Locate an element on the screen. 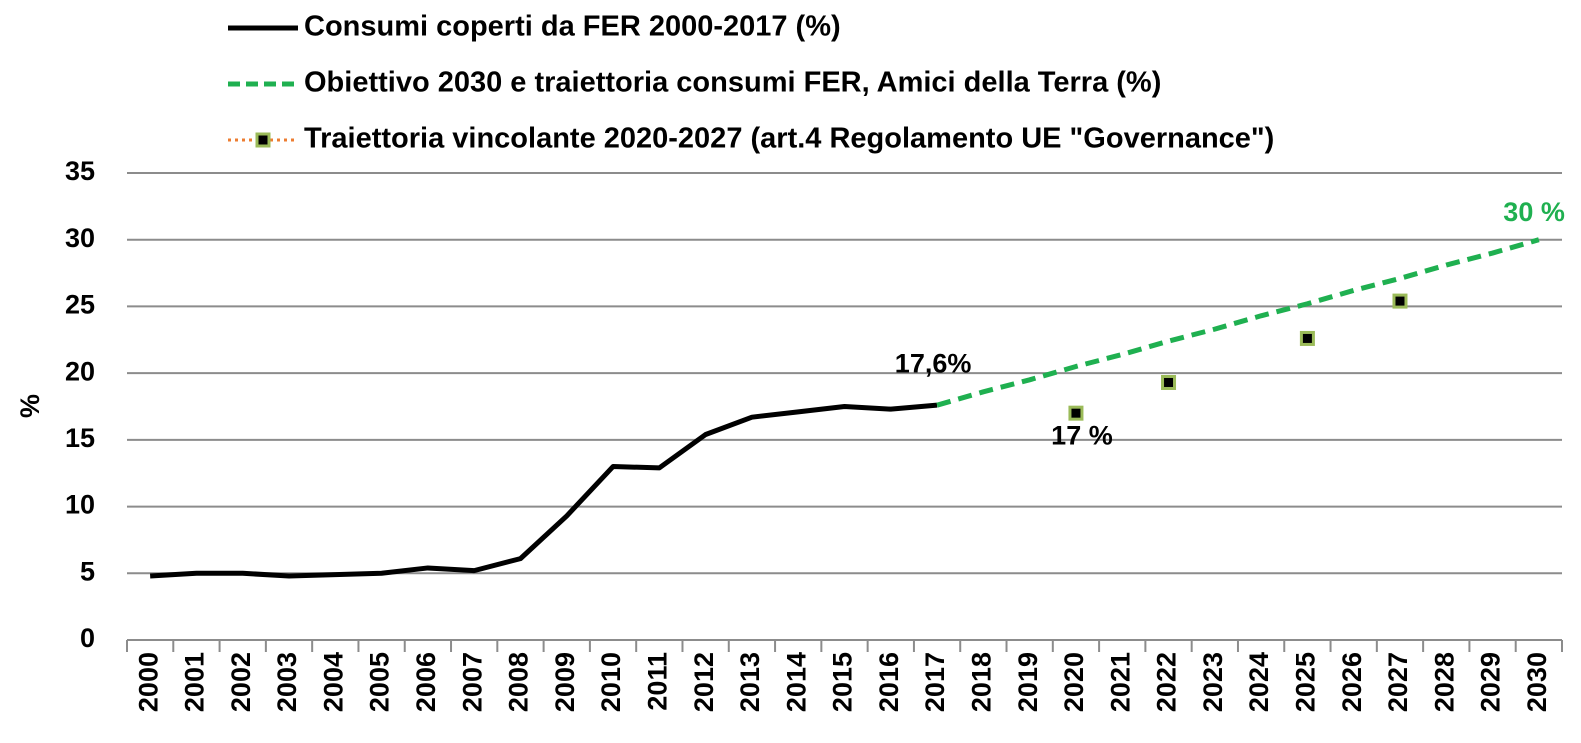  x-tick-label: 2016 is located at coordinates (889, 682).